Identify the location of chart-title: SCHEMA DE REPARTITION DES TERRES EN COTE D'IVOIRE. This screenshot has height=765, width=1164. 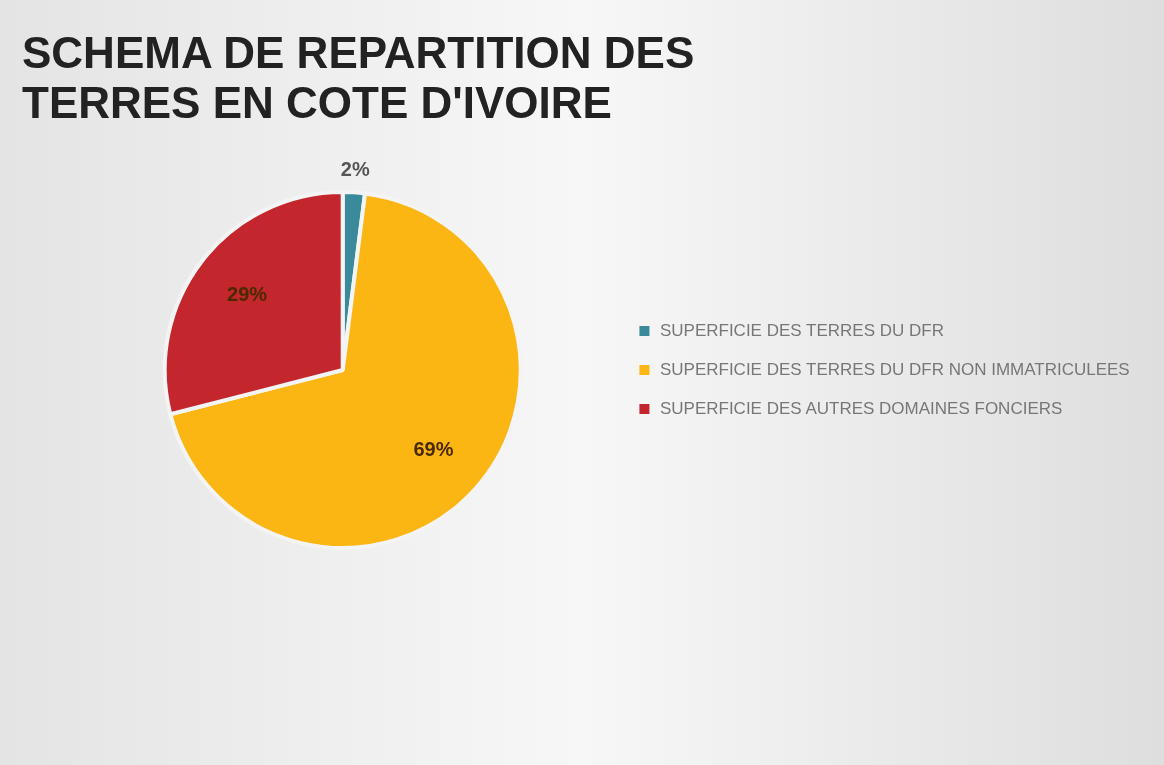
(359, 78).